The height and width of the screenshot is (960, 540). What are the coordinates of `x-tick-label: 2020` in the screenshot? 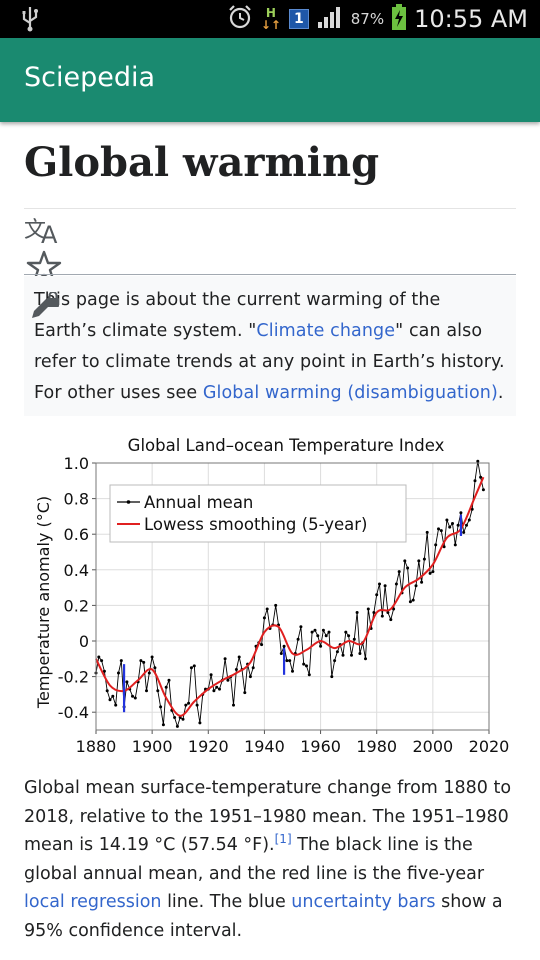 It's located at (489, 746).